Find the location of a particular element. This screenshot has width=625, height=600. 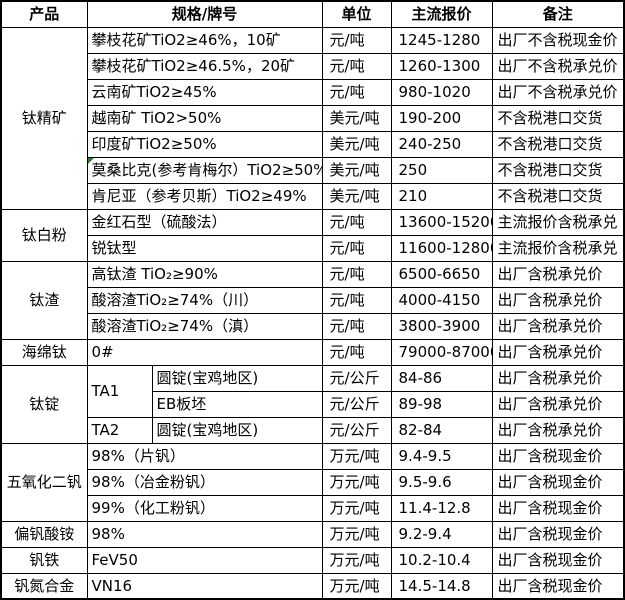

price-cell: 14.5-14.8 is located at coordinates (441, 586).